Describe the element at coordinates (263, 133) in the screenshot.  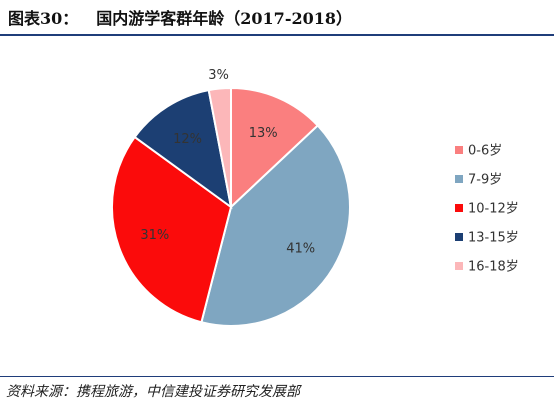
I see `slice-label-1: 13%` at that location.